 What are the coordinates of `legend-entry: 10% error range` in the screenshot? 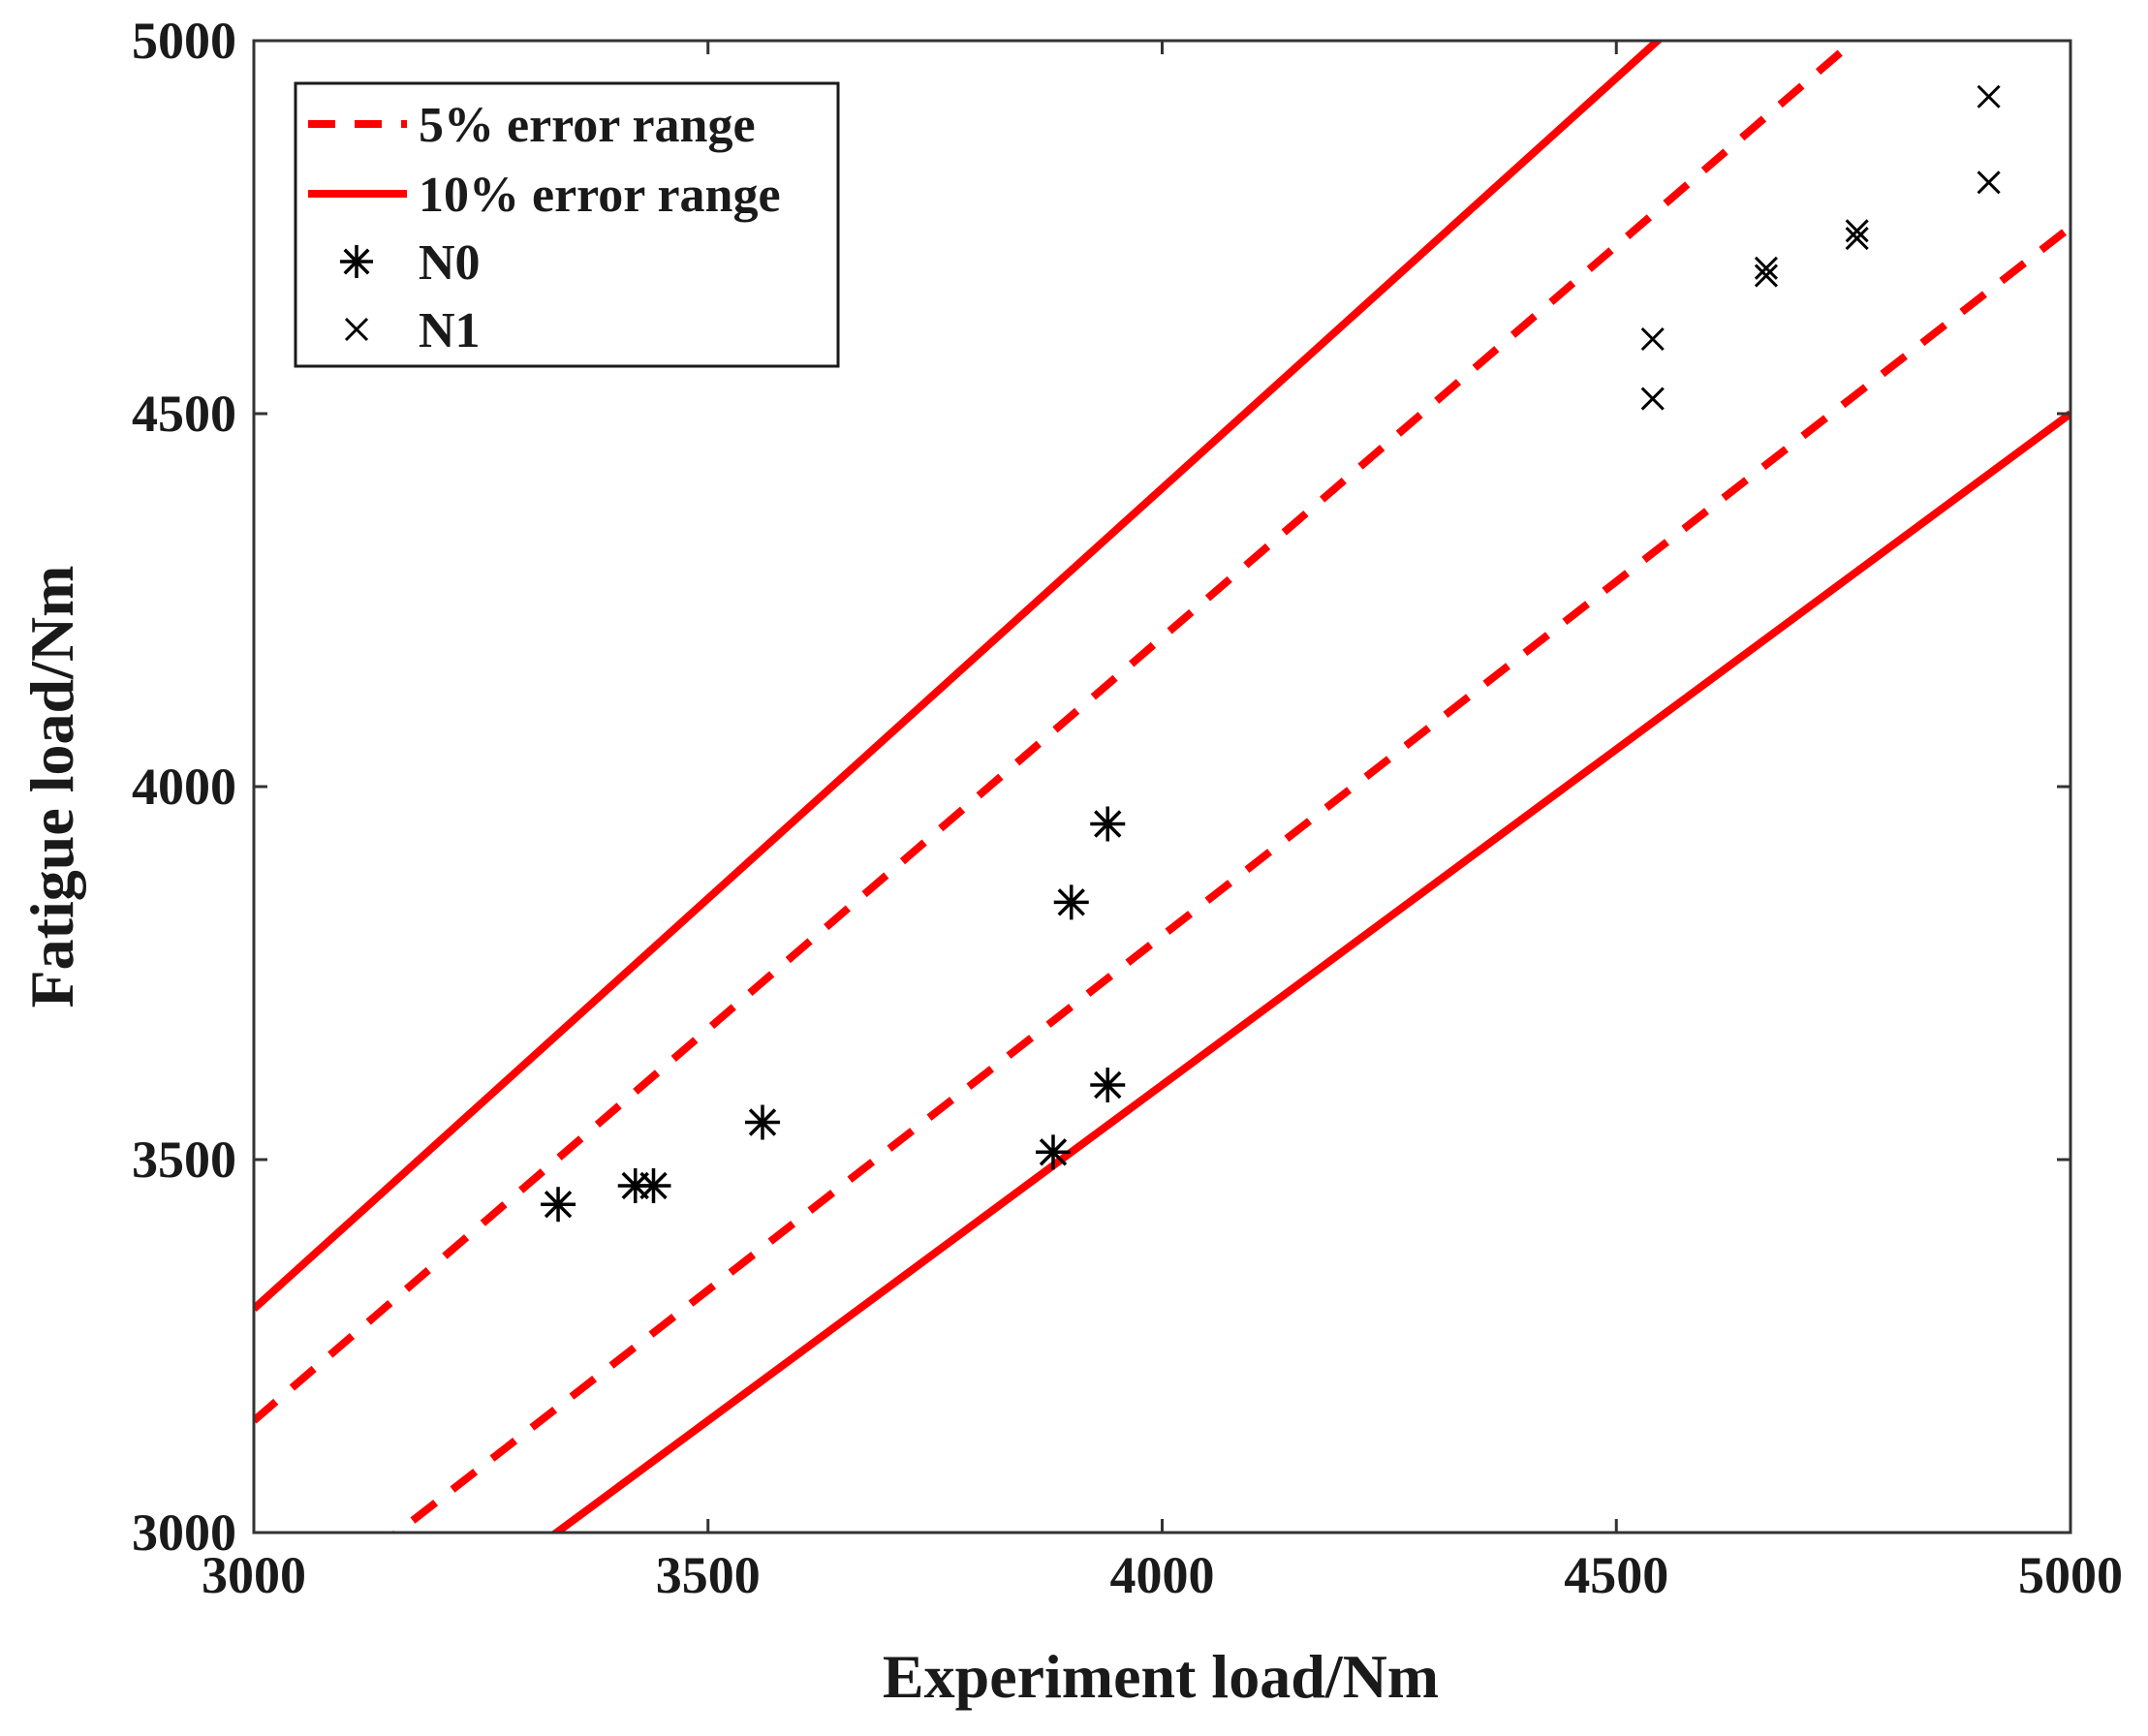 It's located at (545, 195).